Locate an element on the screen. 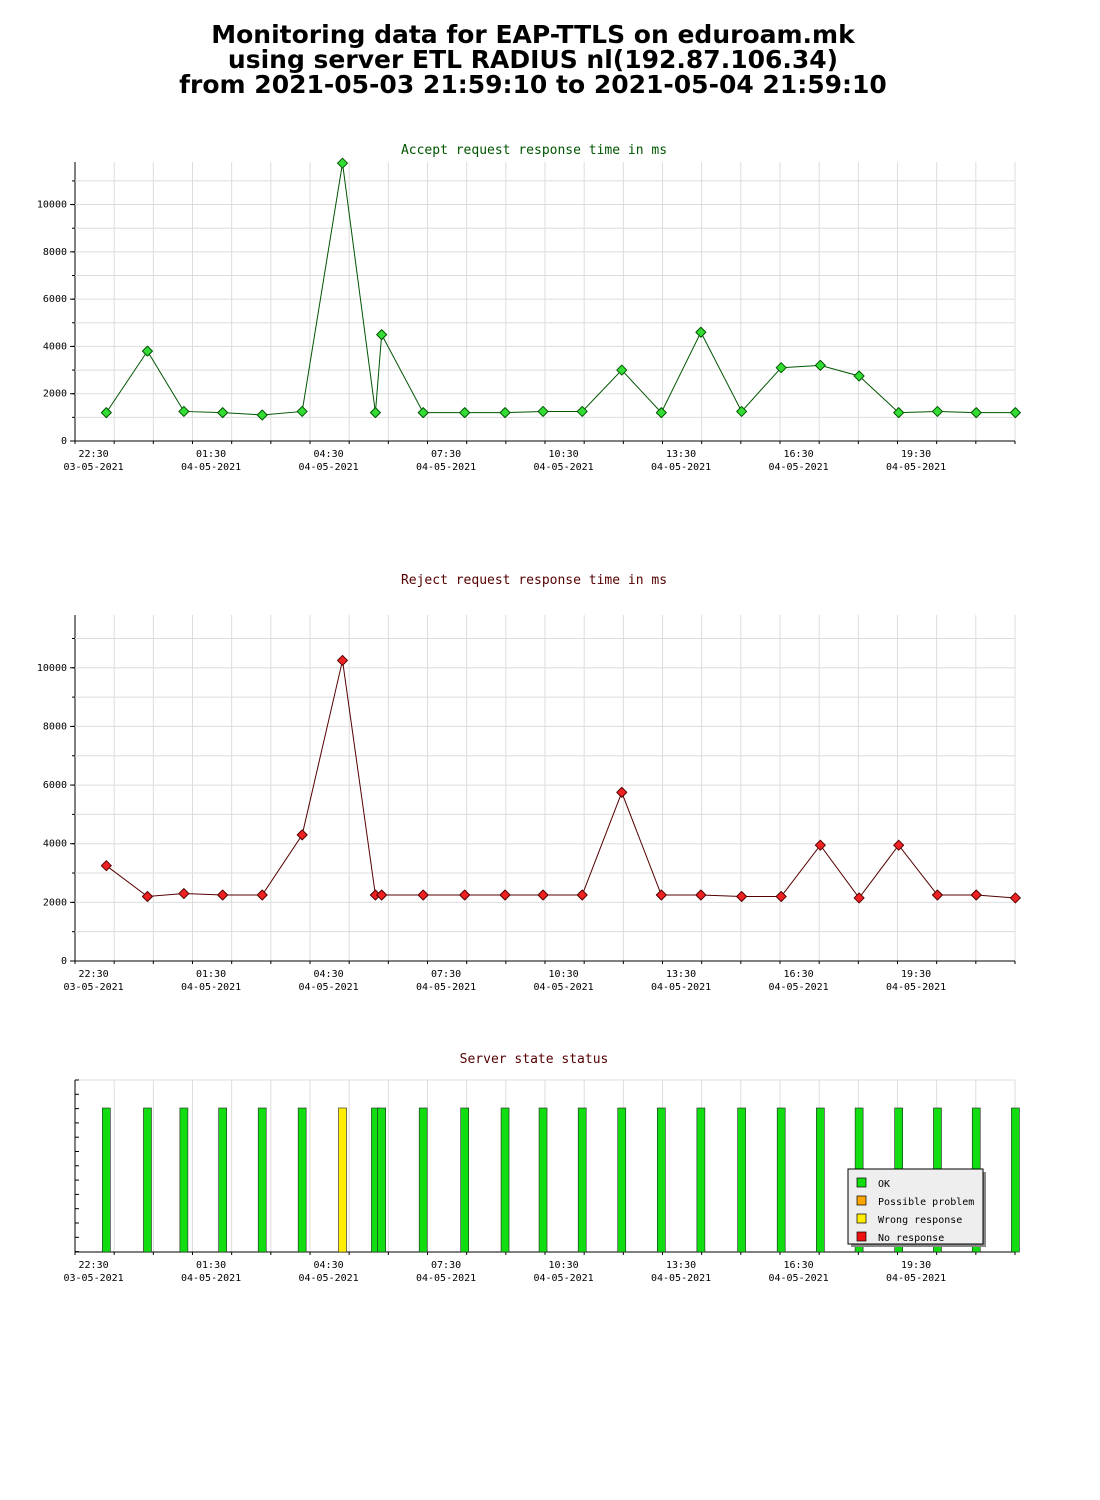  y-tick-label: 6000 is located at coordinates (55, 785).